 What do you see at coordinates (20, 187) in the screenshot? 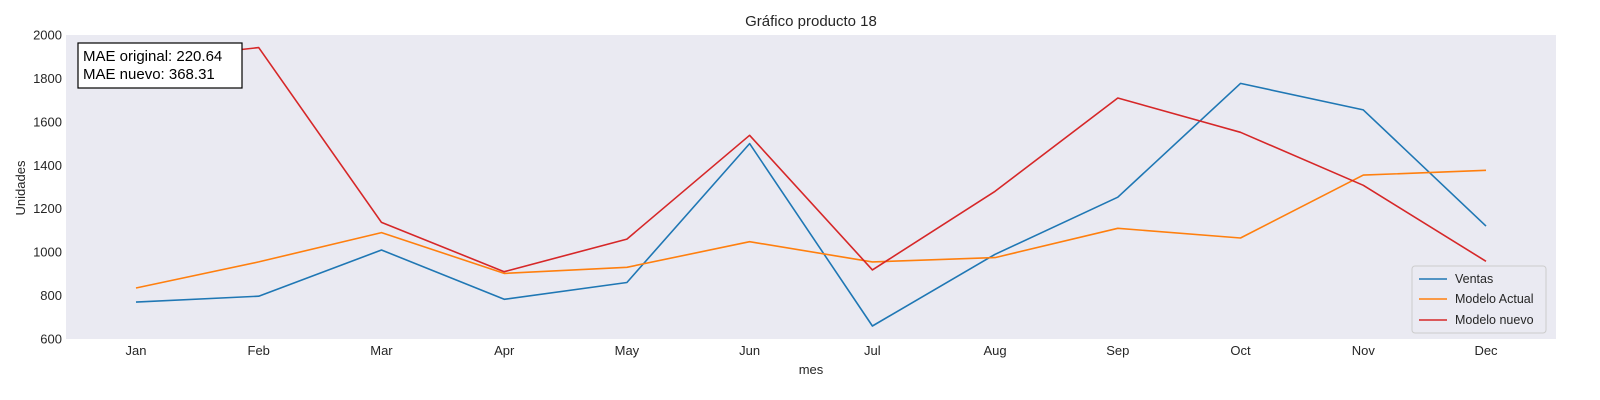
I see `y-axis-label: Unidades` at bounding box center [20, 187].